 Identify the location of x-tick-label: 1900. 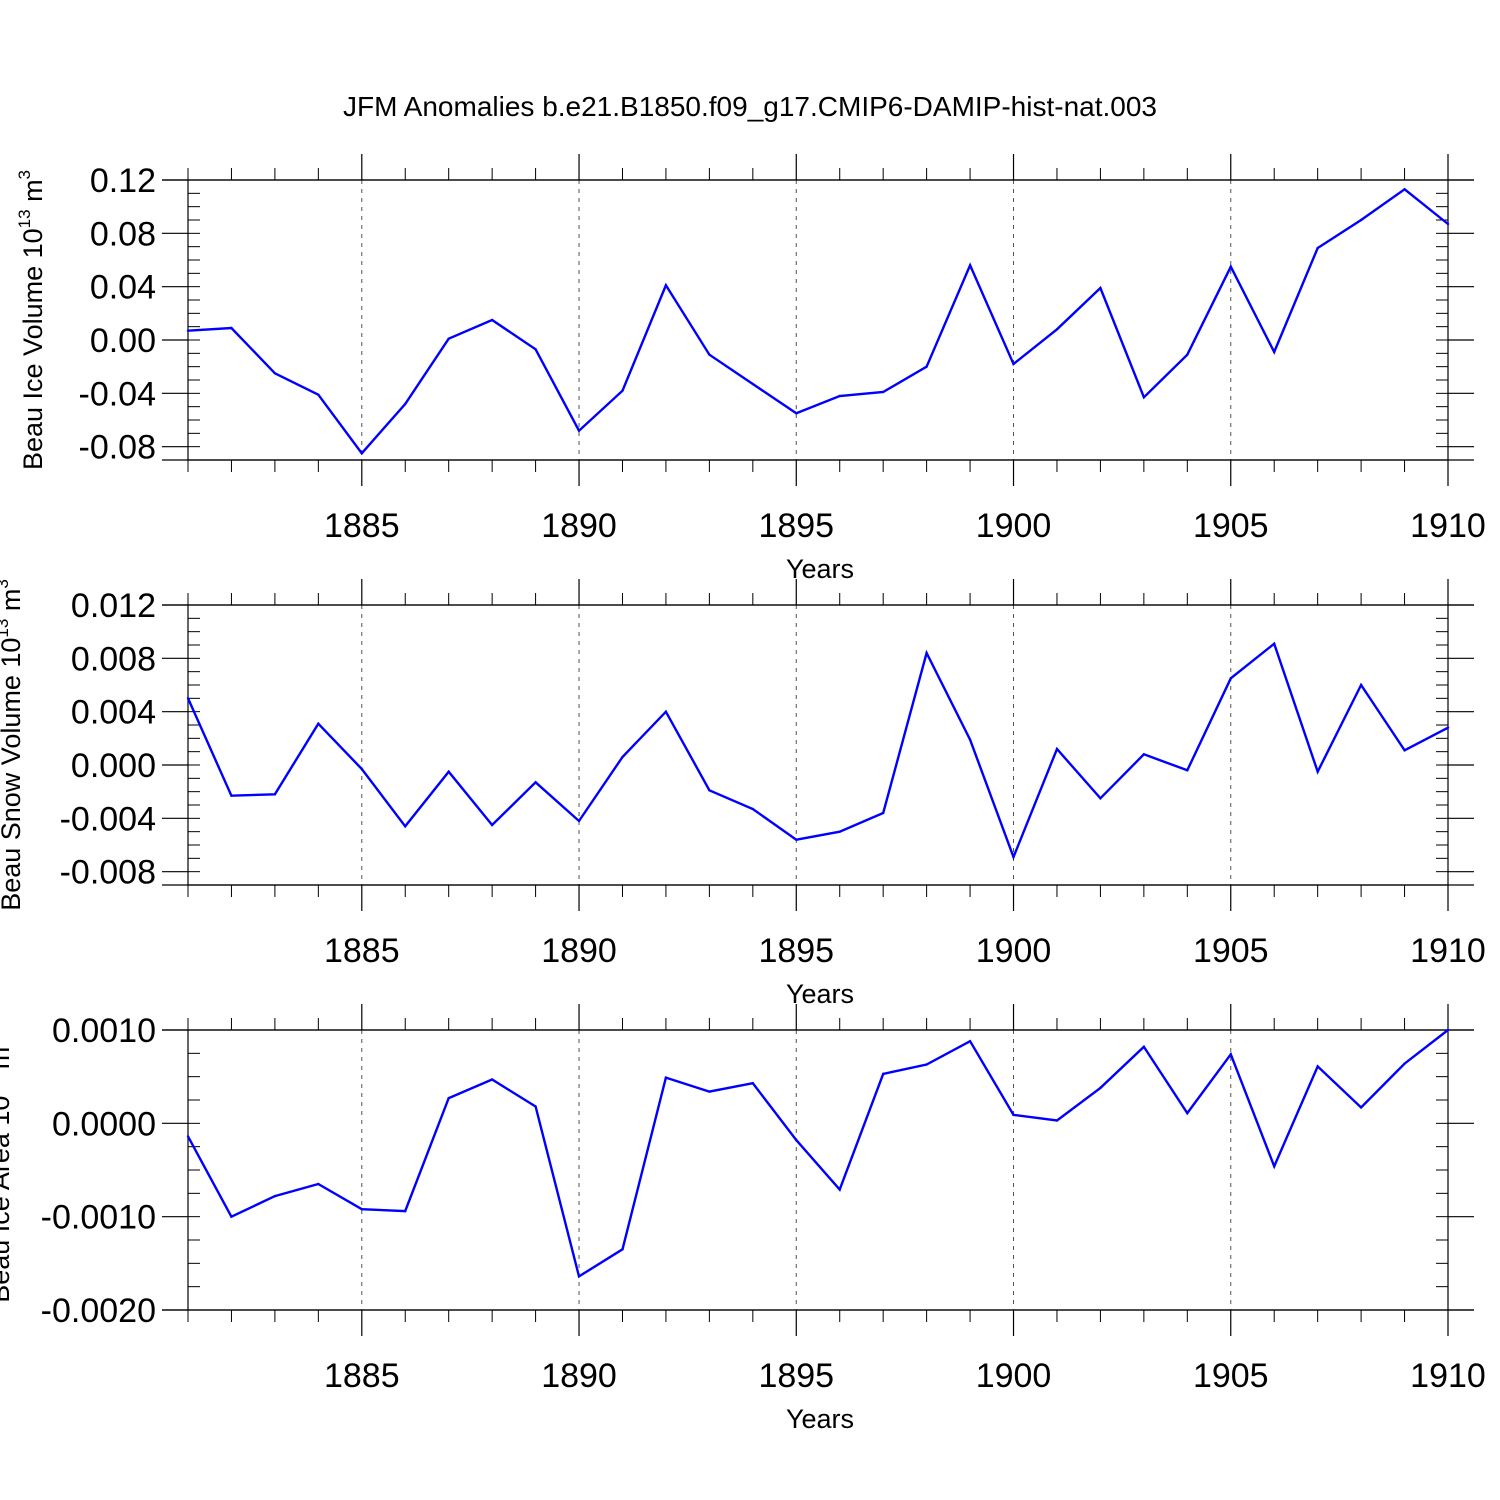
(1014, 1376).